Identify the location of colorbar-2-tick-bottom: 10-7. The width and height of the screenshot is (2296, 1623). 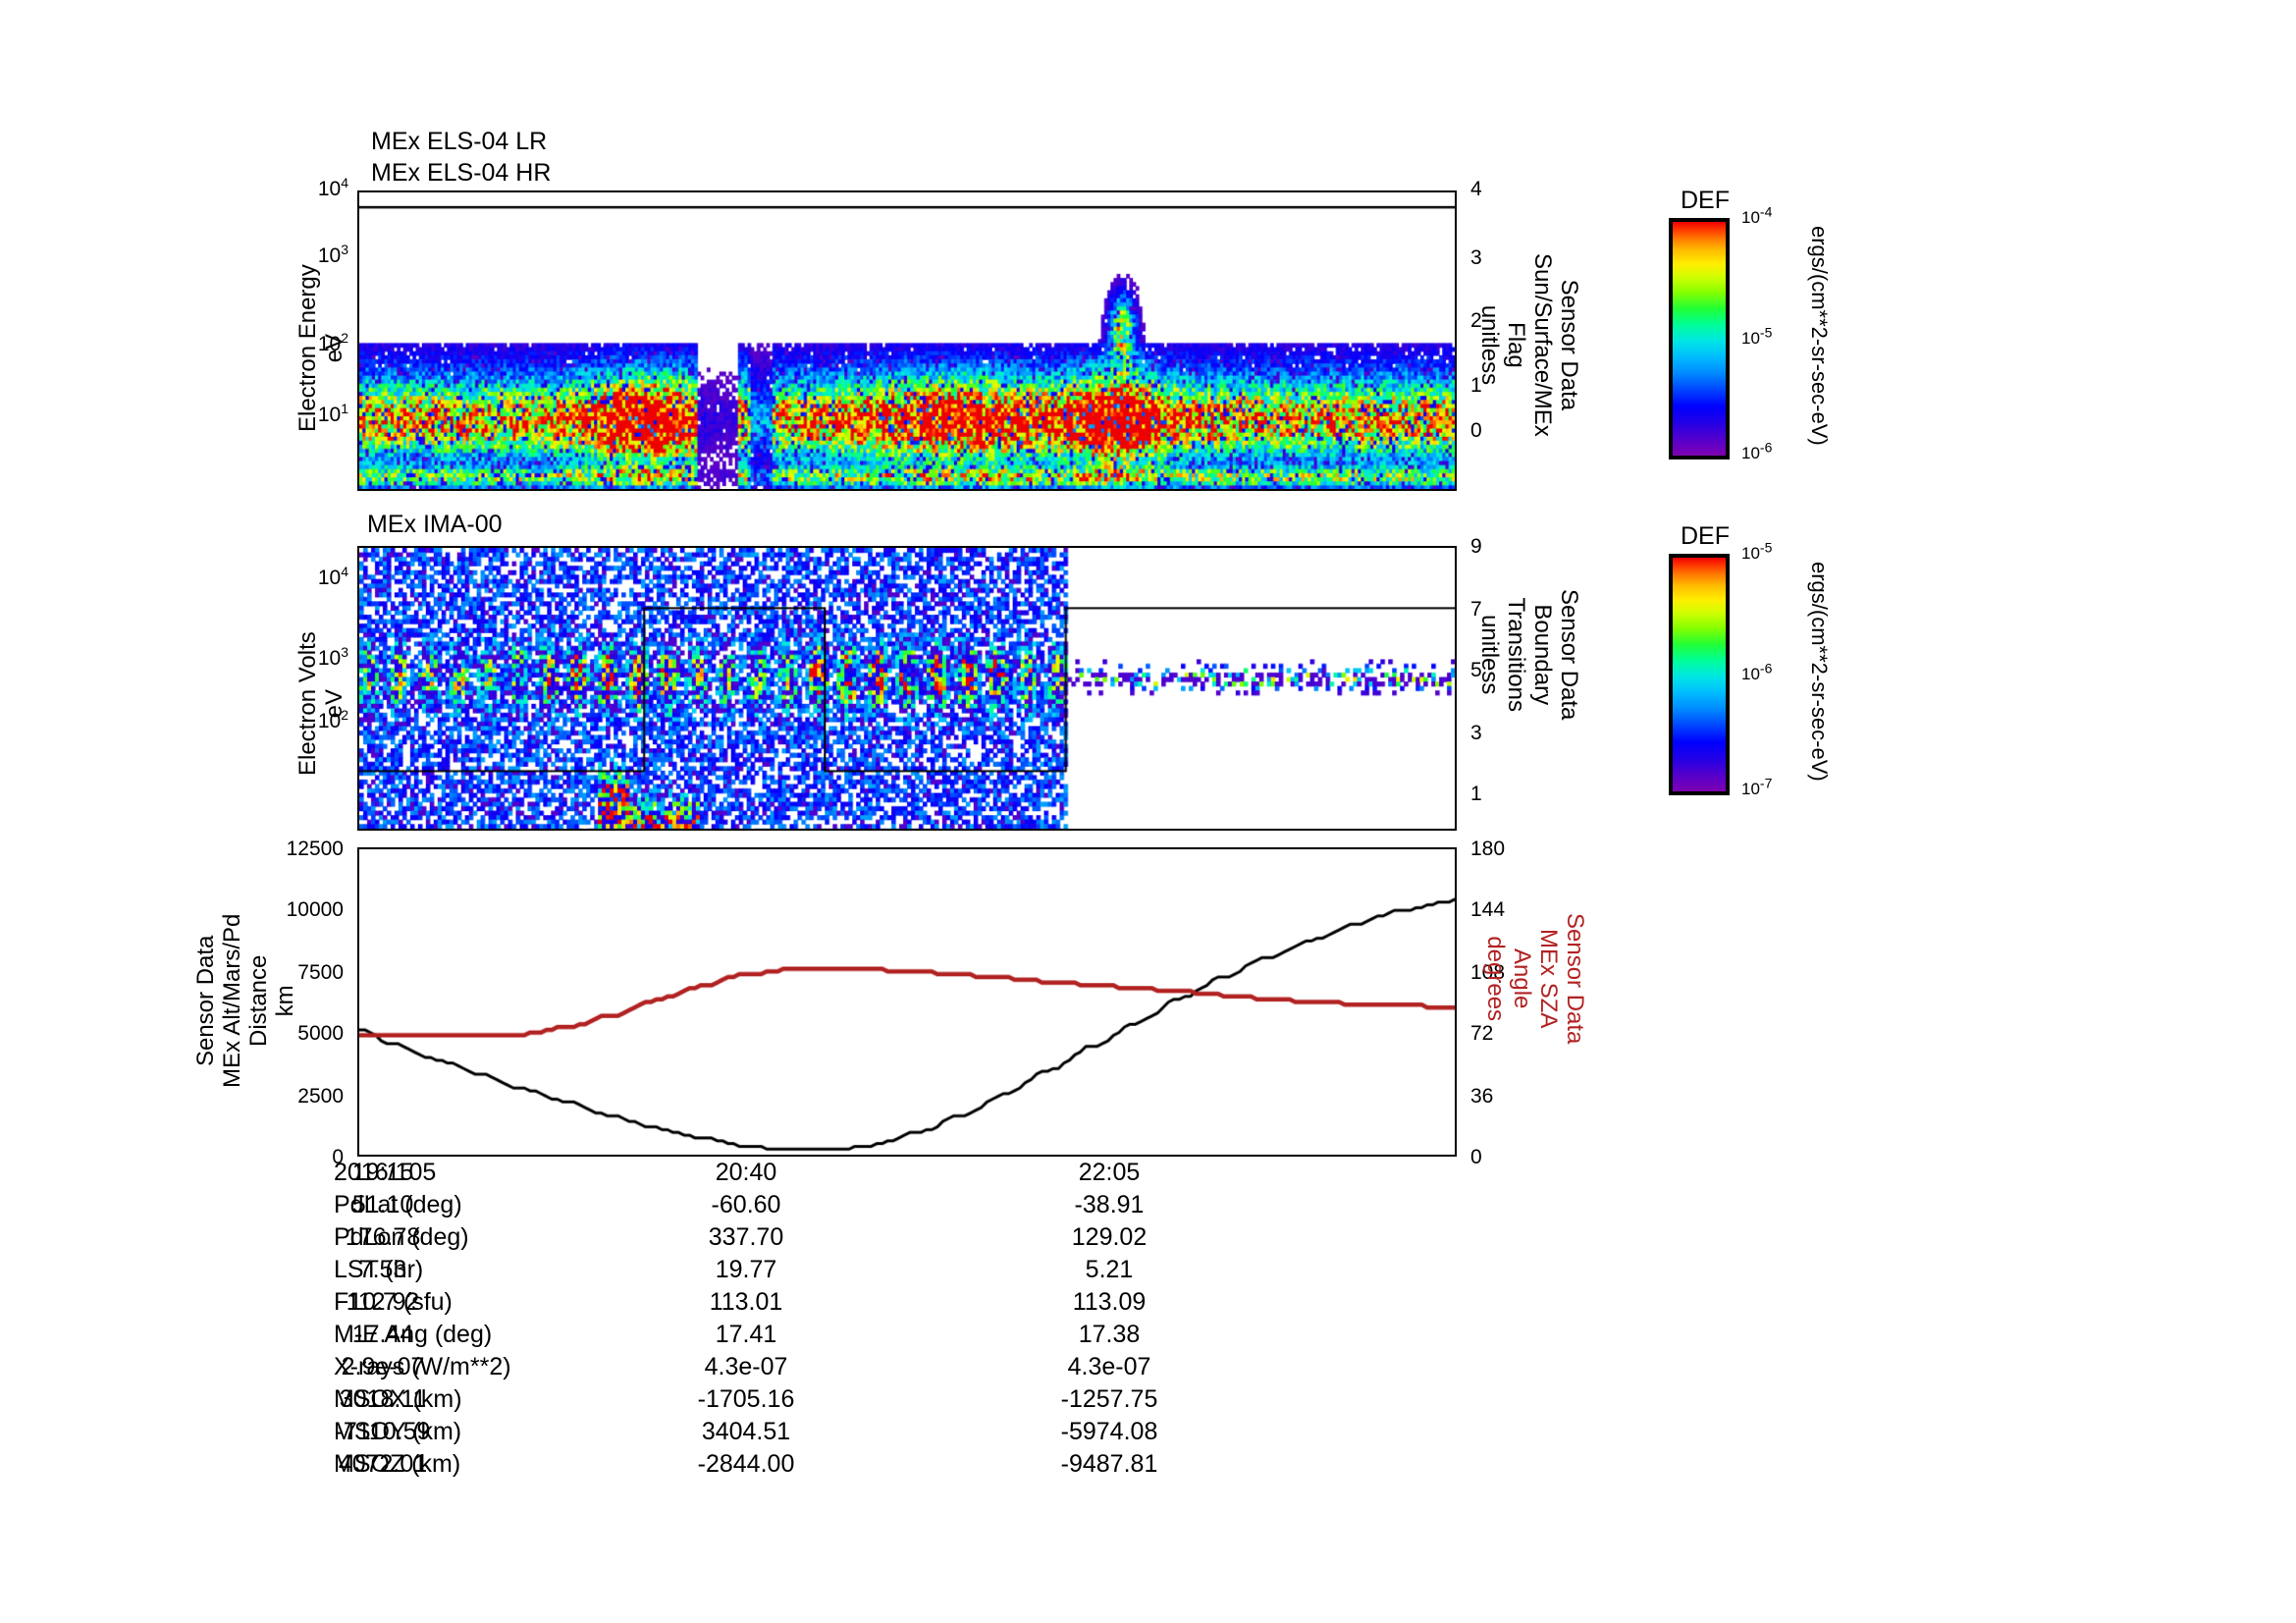
(1757, 786).